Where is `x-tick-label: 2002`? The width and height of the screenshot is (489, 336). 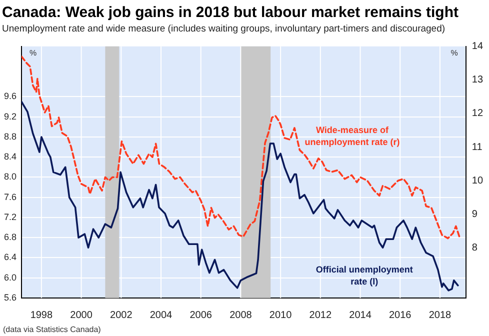
x-tick-label: 2002 is located at coordinates (121, 315).